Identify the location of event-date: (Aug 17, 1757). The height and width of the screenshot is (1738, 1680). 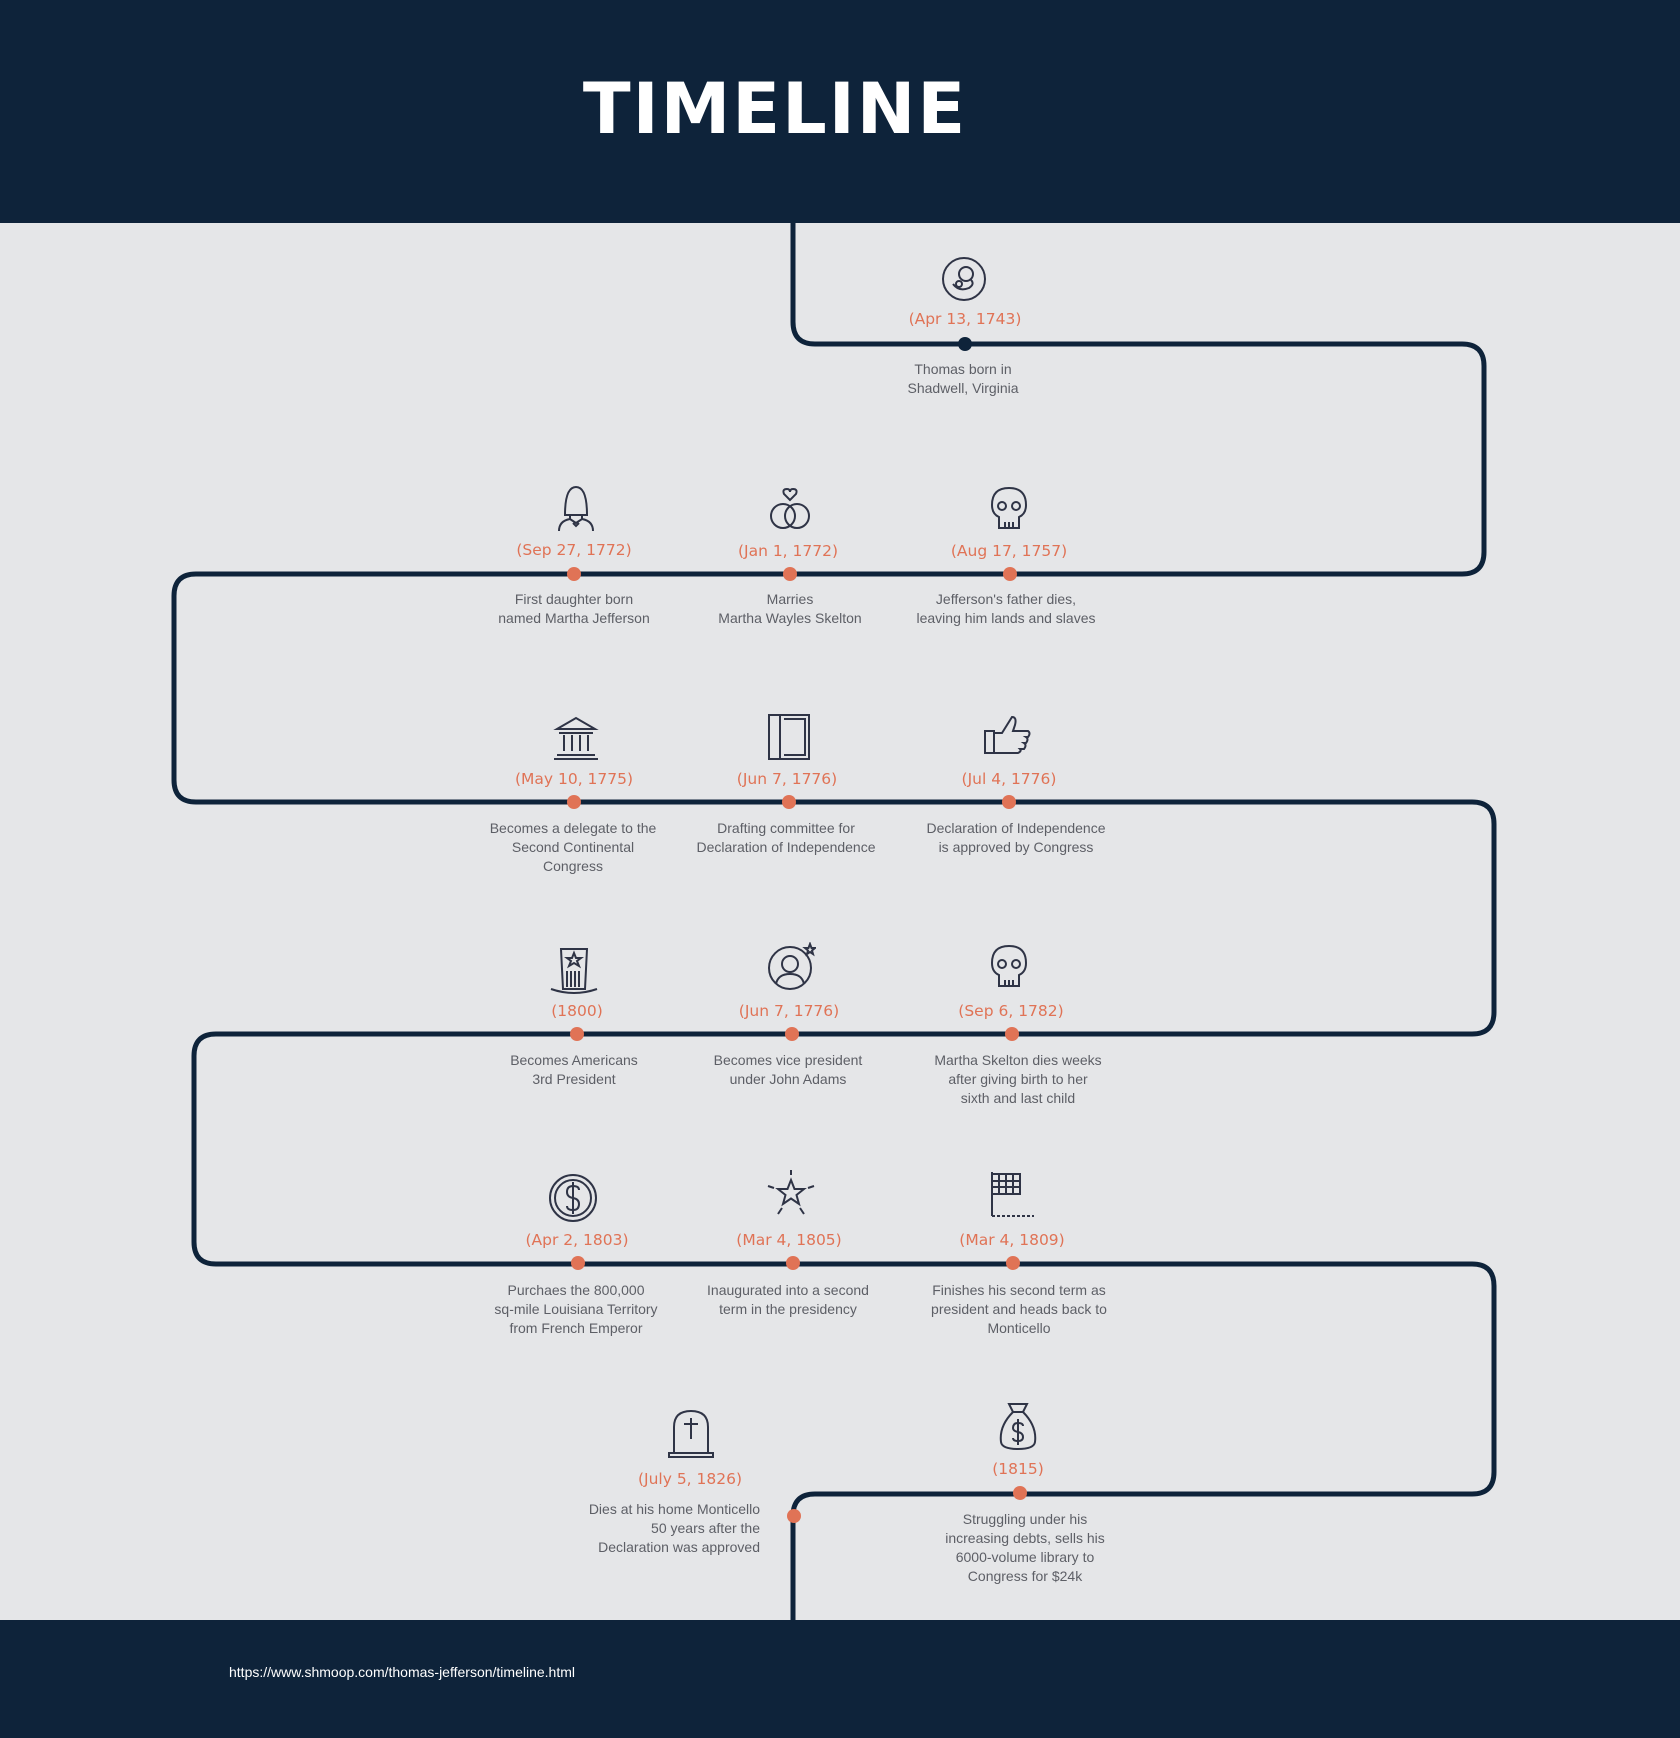
(1009, 551).